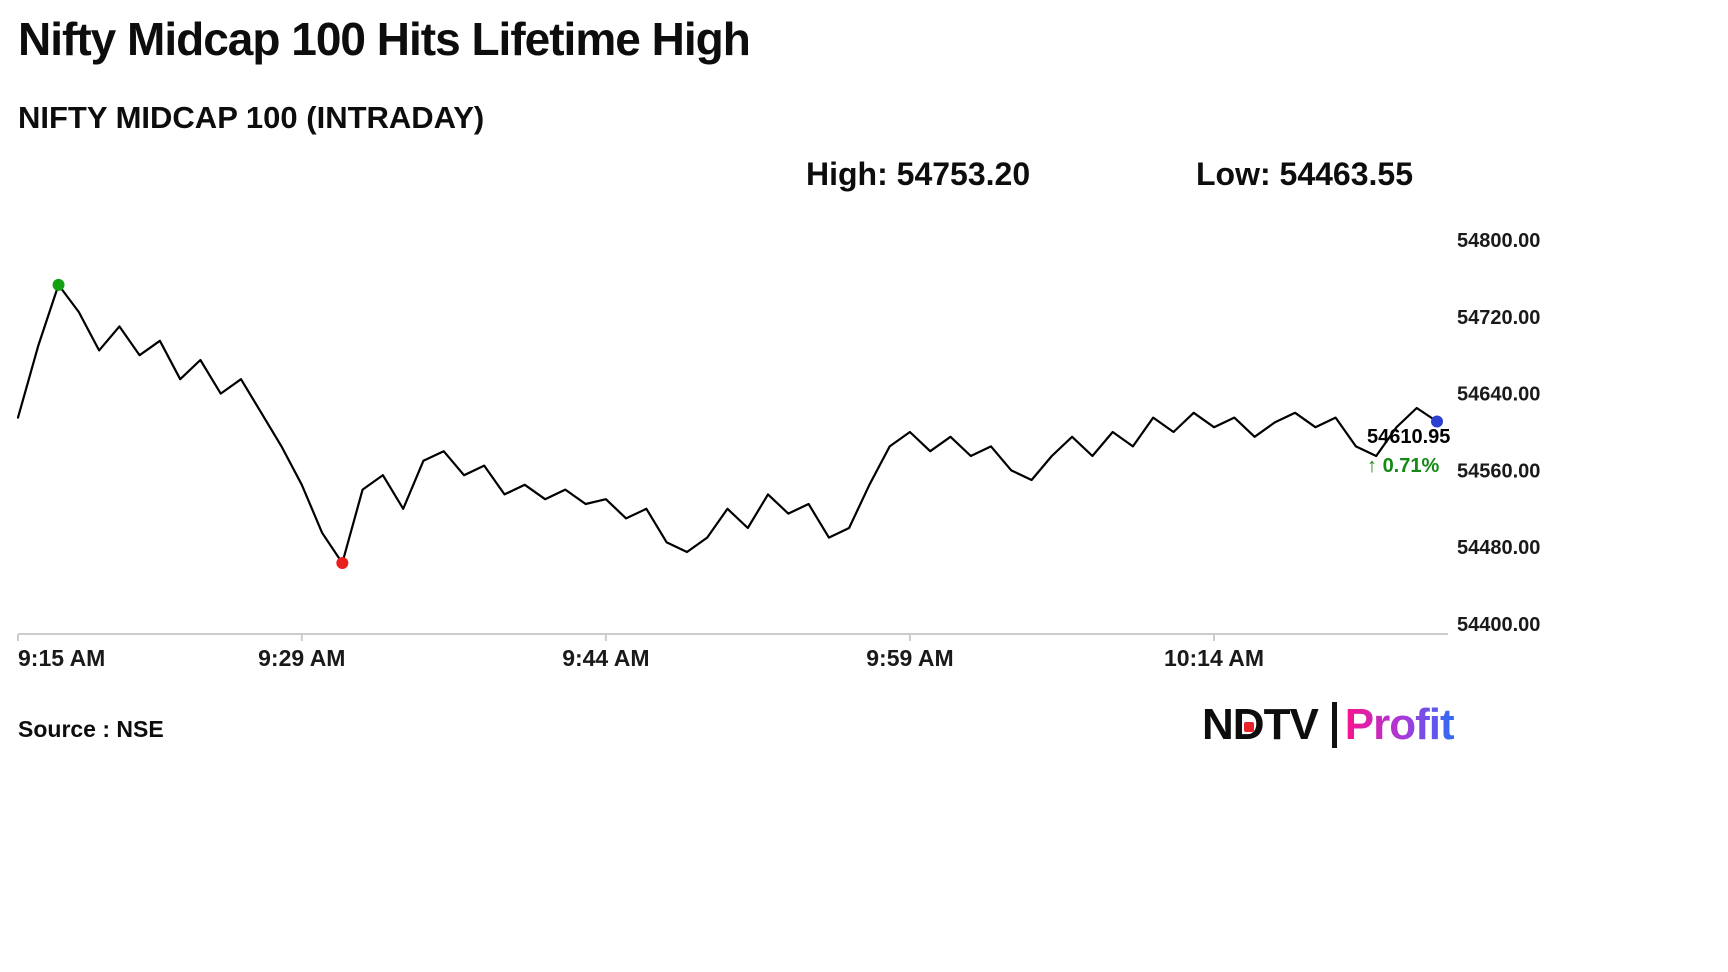 This screenshot has width=1728, height=972. Describe the element at coordinates (58, 284) in the screenshot. I see `high-marker-dot` at that location.